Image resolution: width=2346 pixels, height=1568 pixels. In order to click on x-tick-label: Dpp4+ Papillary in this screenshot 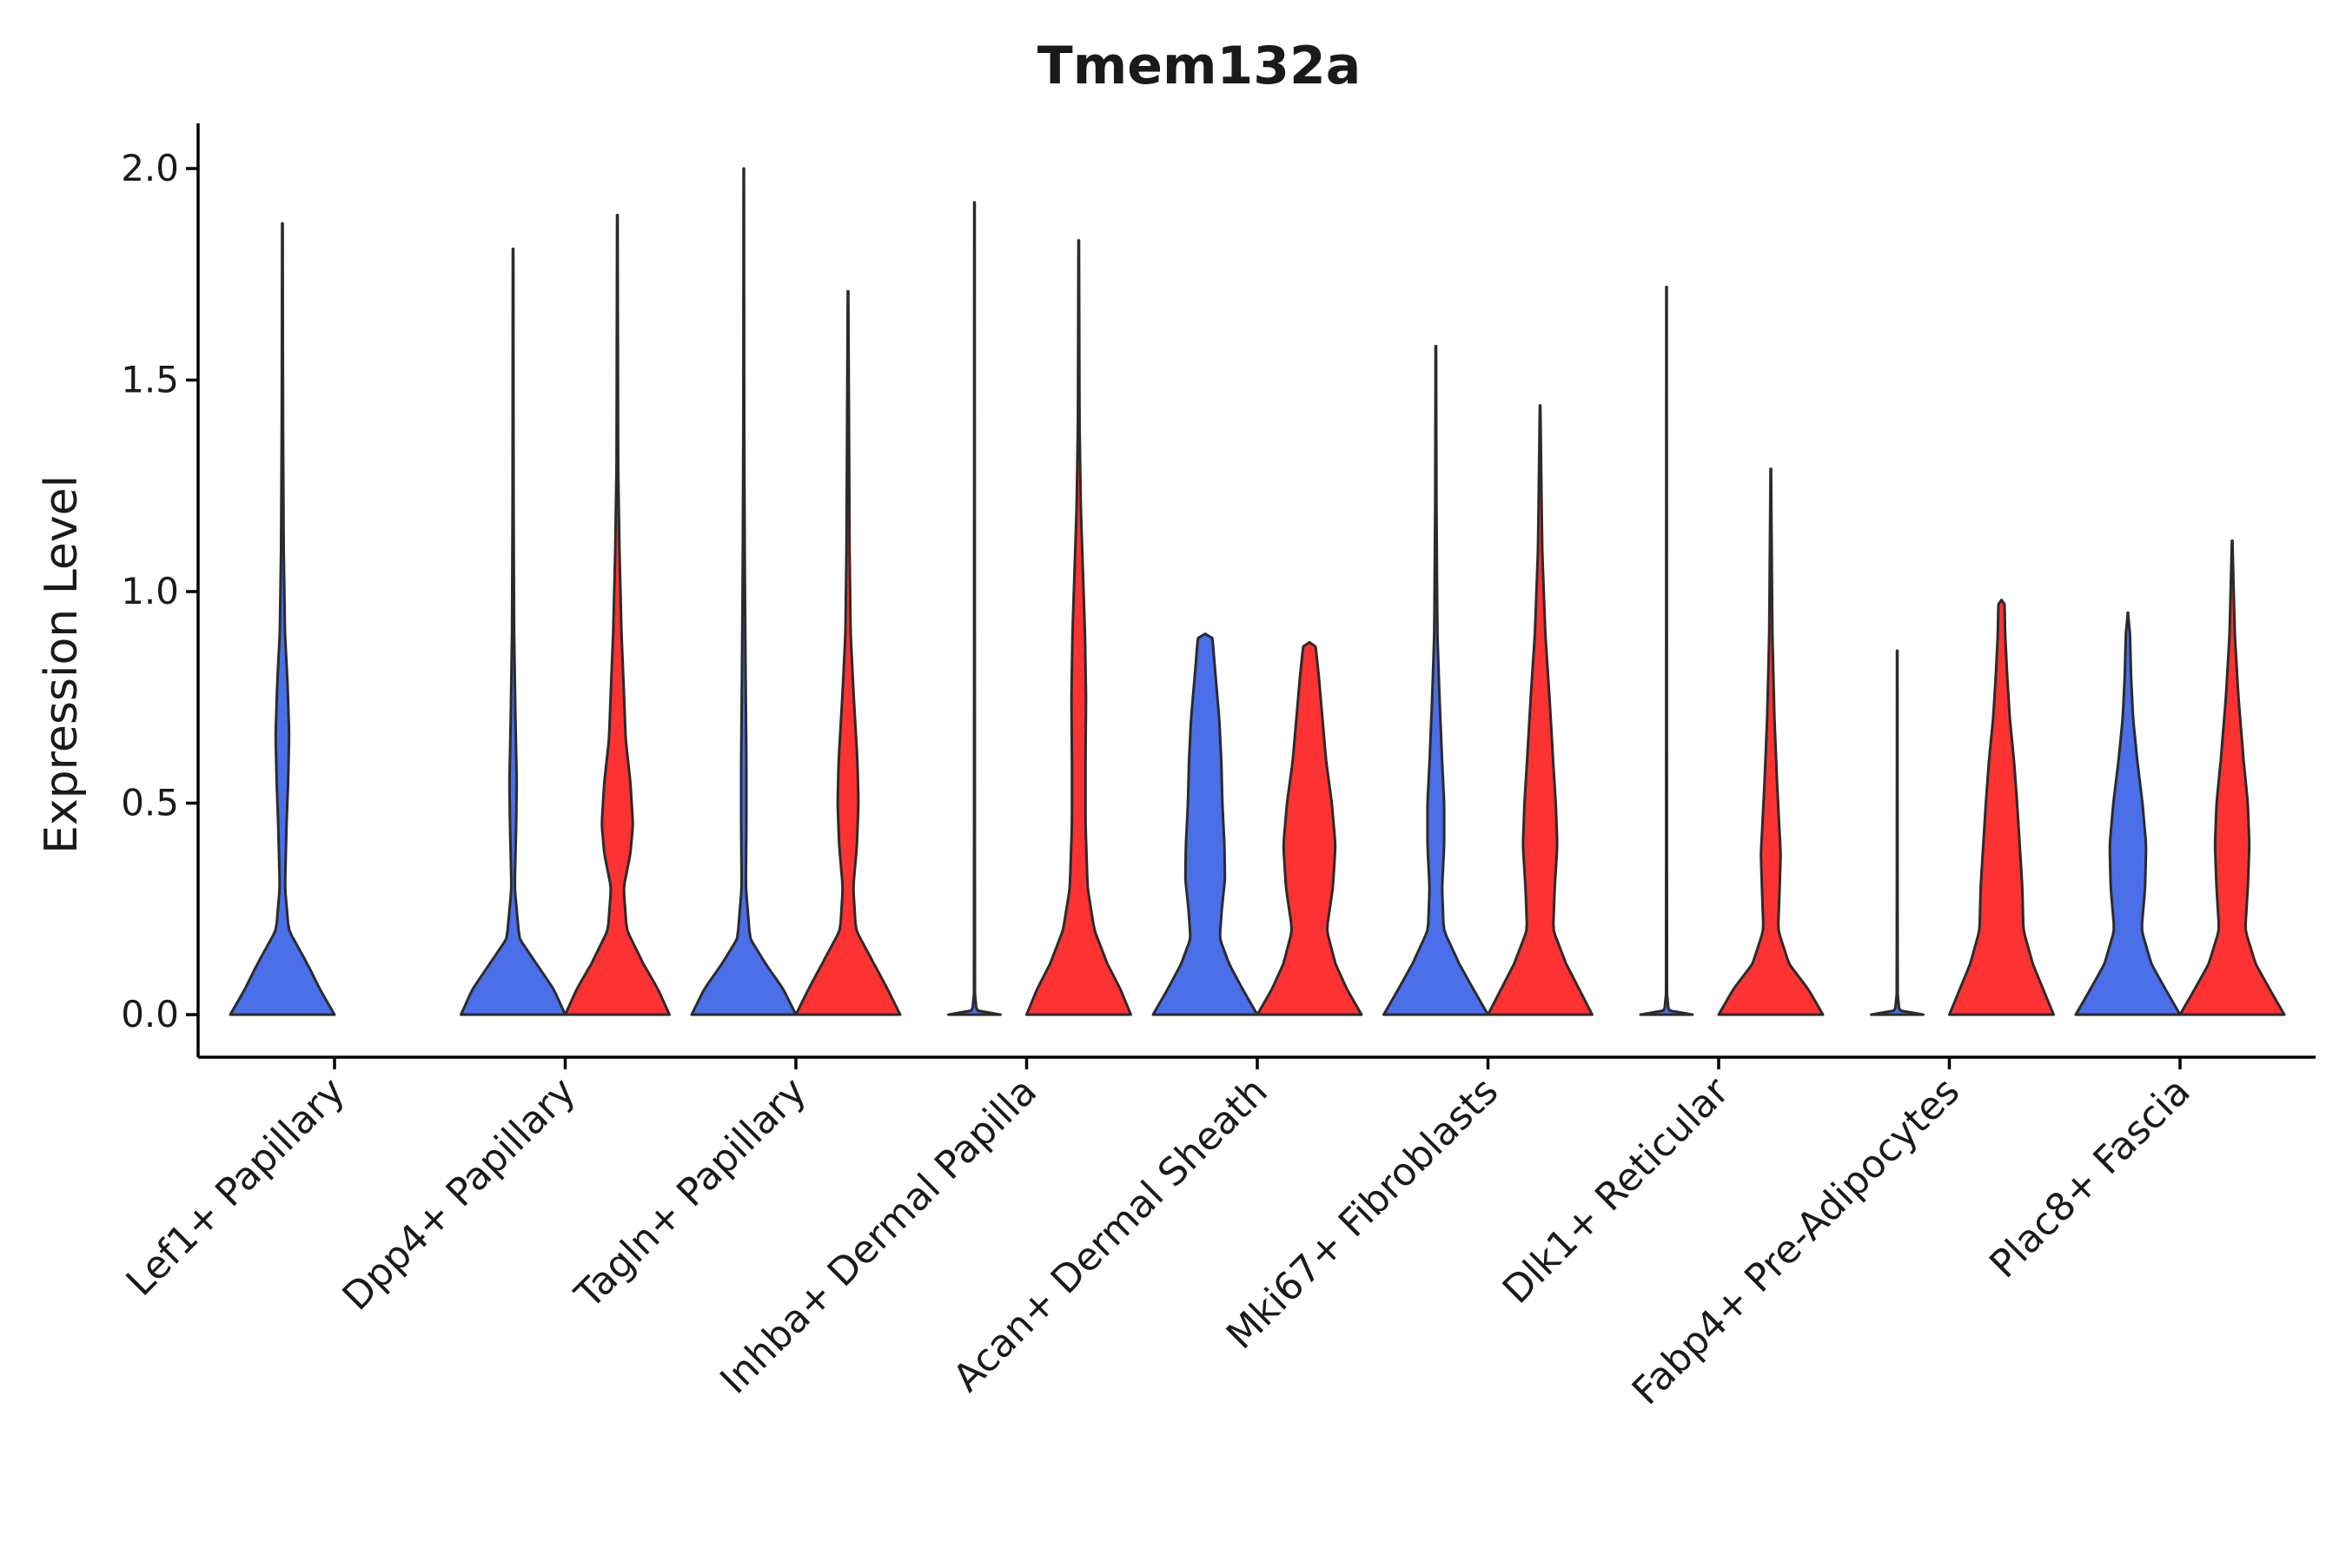, I will do `click(460, 1194)`.